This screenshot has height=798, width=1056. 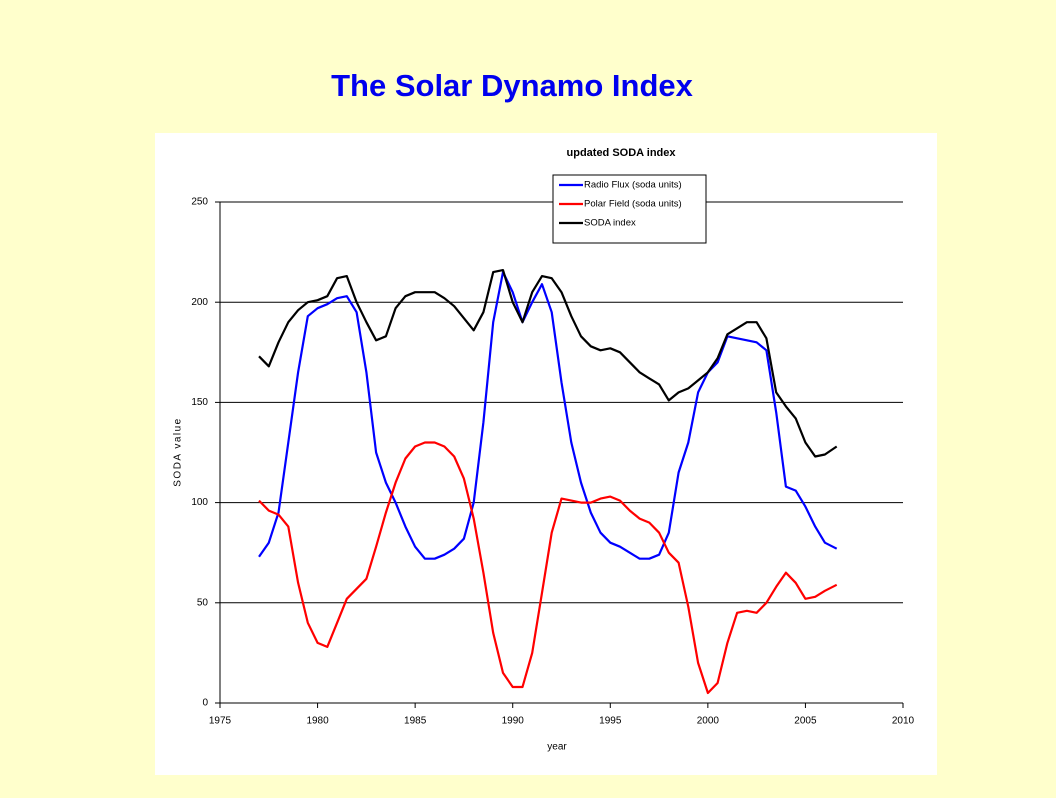 What do you see at coordinates (178, 451) in the screenshot?
I see `y-axis-label: SODA value` at bounding box center [178, 451].